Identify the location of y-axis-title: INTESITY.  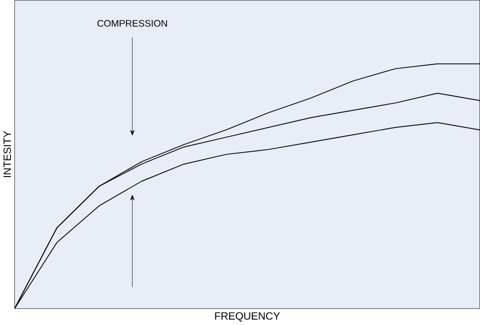
(7, 153).